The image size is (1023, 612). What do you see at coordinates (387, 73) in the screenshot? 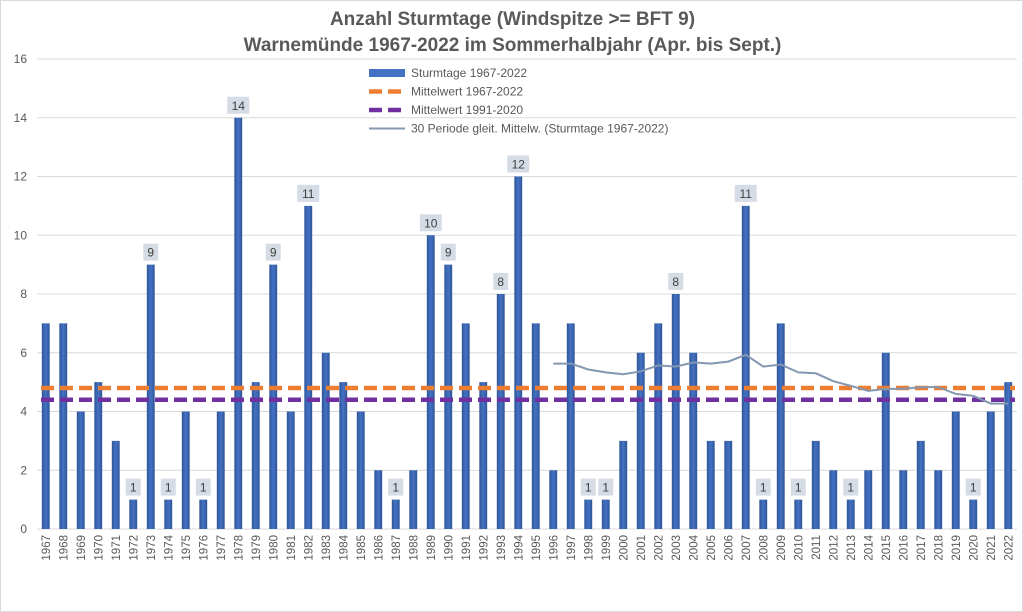
I see `legend-swatch` at bounding box center [387, 73].